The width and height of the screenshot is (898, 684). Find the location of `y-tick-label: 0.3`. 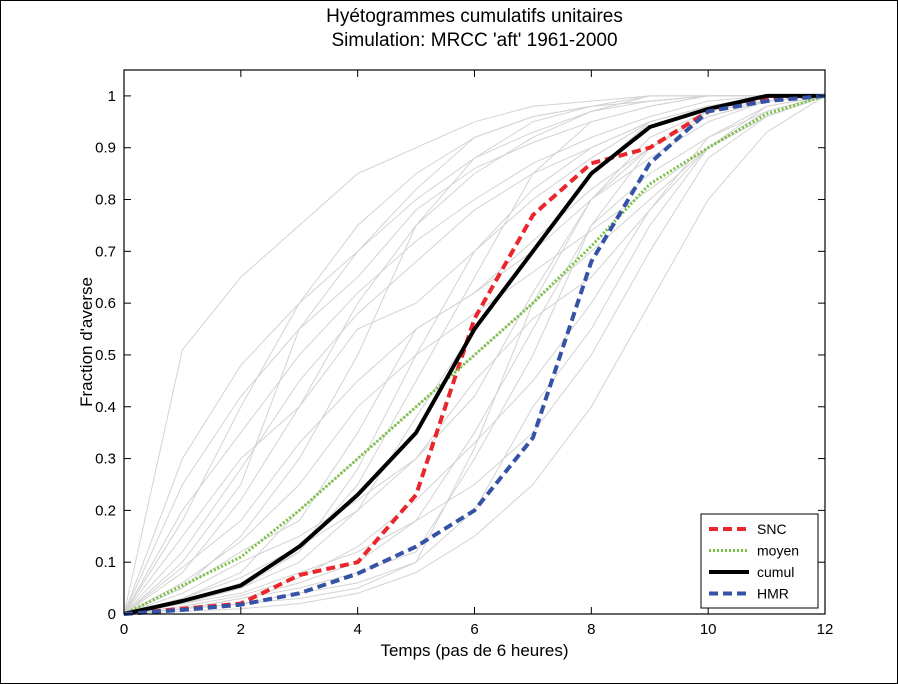

y-tick-label: 0.3 is located at coordinates (105, 459).